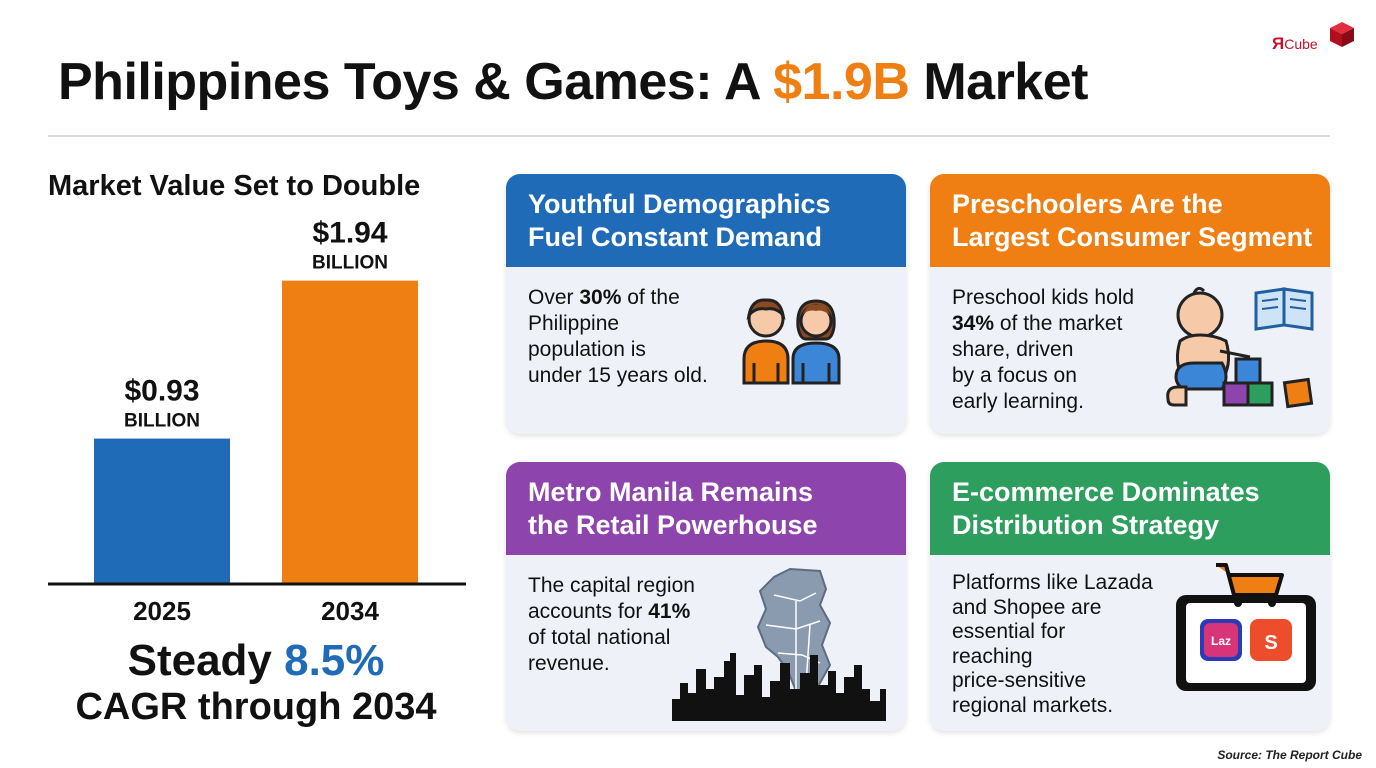  I want to click on card-body-line: Philippine, so click(706, 324).